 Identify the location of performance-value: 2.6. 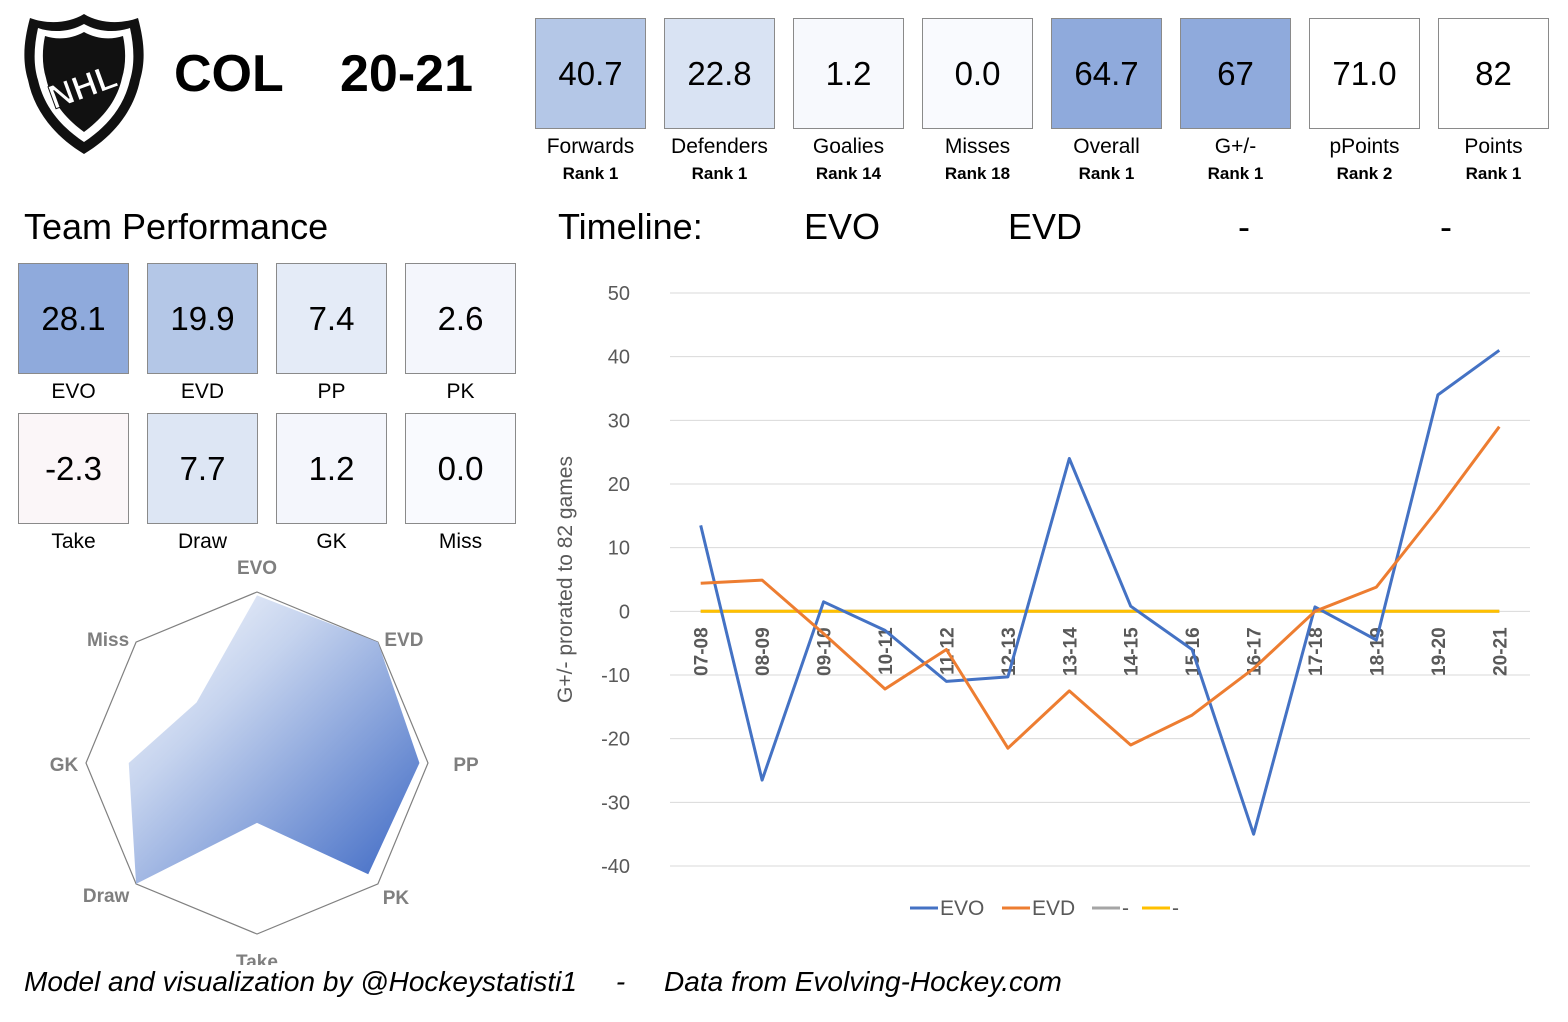
(460, 318).